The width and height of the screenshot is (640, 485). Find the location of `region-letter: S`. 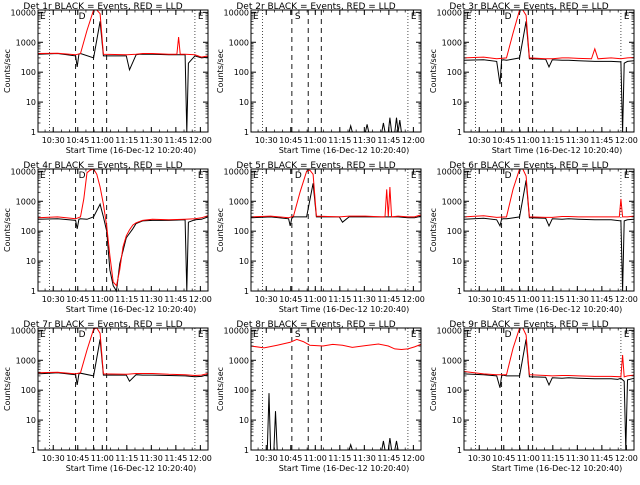

region-letter: S is located at coordinates (298, 17).